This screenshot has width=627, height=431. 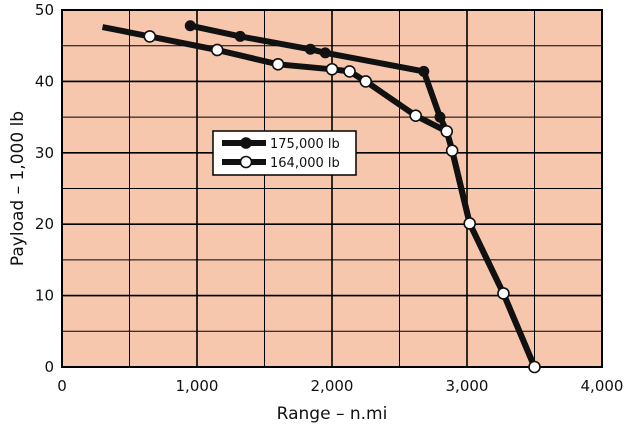 What do you see at coordinates (62, 386) in the screenshot?
I see `x-tick-label: 0` at bounding box center [62, 386].